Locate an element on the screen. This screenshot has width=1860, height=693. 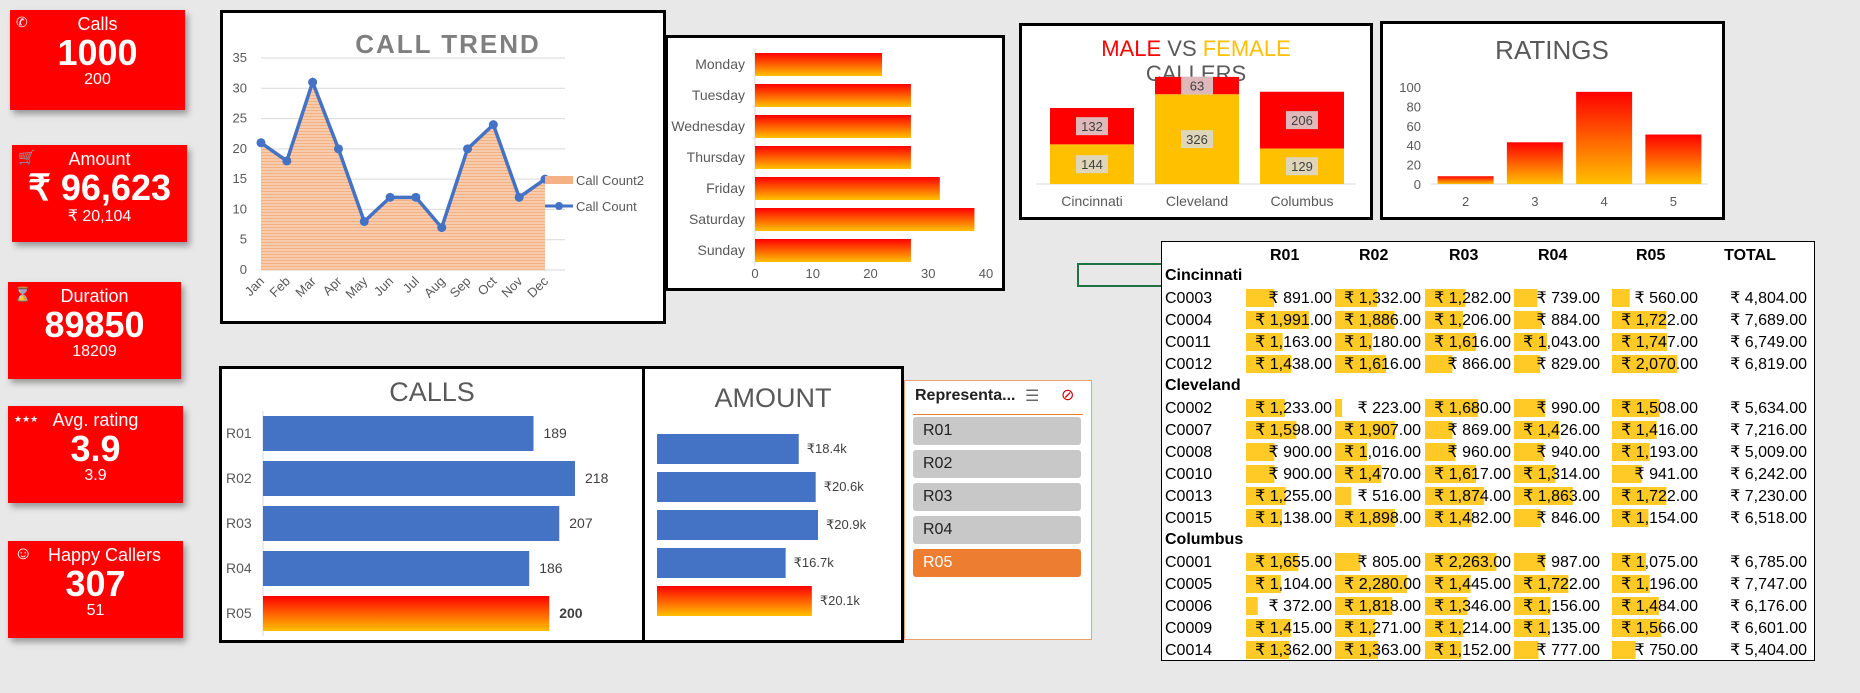
column-header: R01 is located at coordinates (1284, 255).